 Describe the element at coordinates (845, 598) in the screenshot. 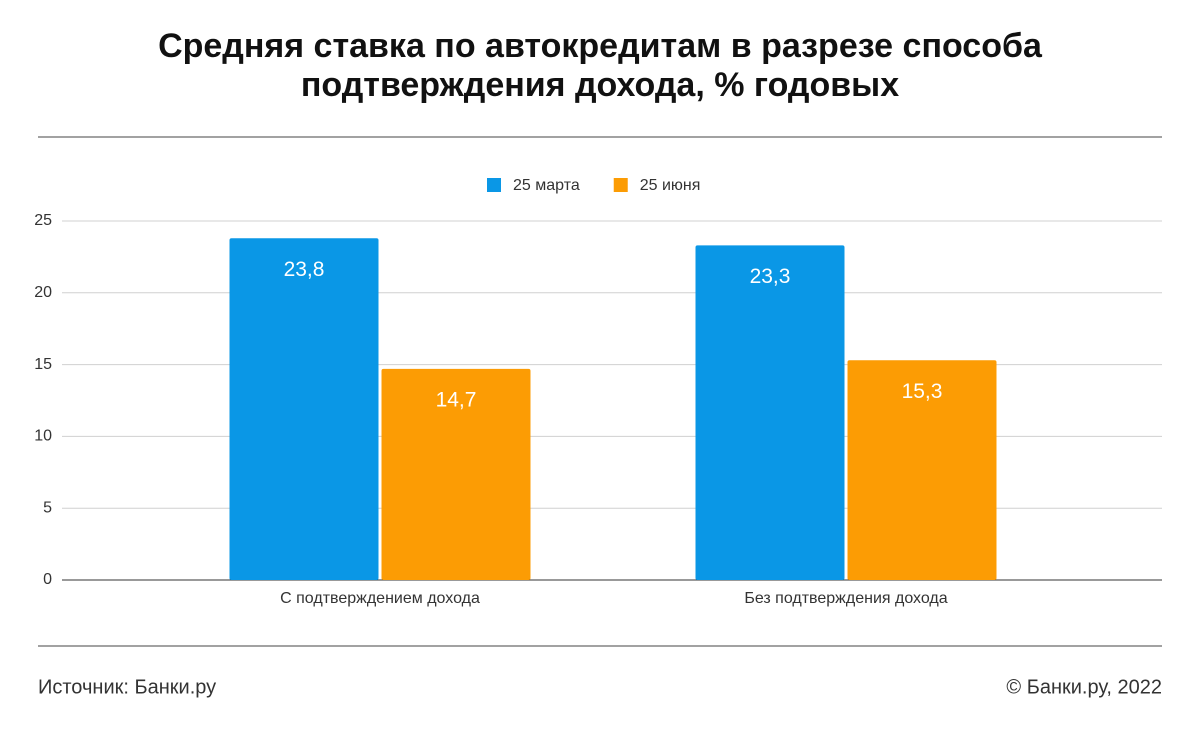

I see `x-tick-label: Без подтверждения дохода` at that location.